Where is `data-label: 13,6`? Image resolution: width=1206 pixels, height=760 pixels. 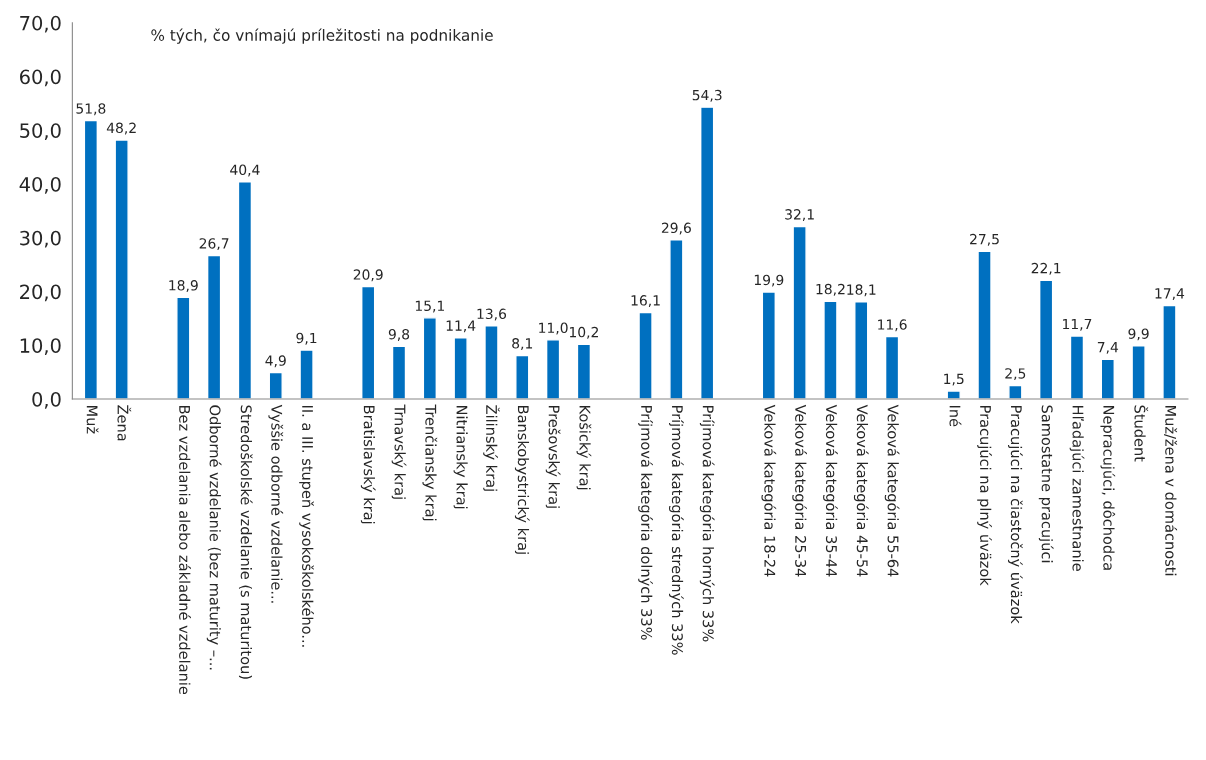
data-label: 13,6 is located at coordinates (492, 314).